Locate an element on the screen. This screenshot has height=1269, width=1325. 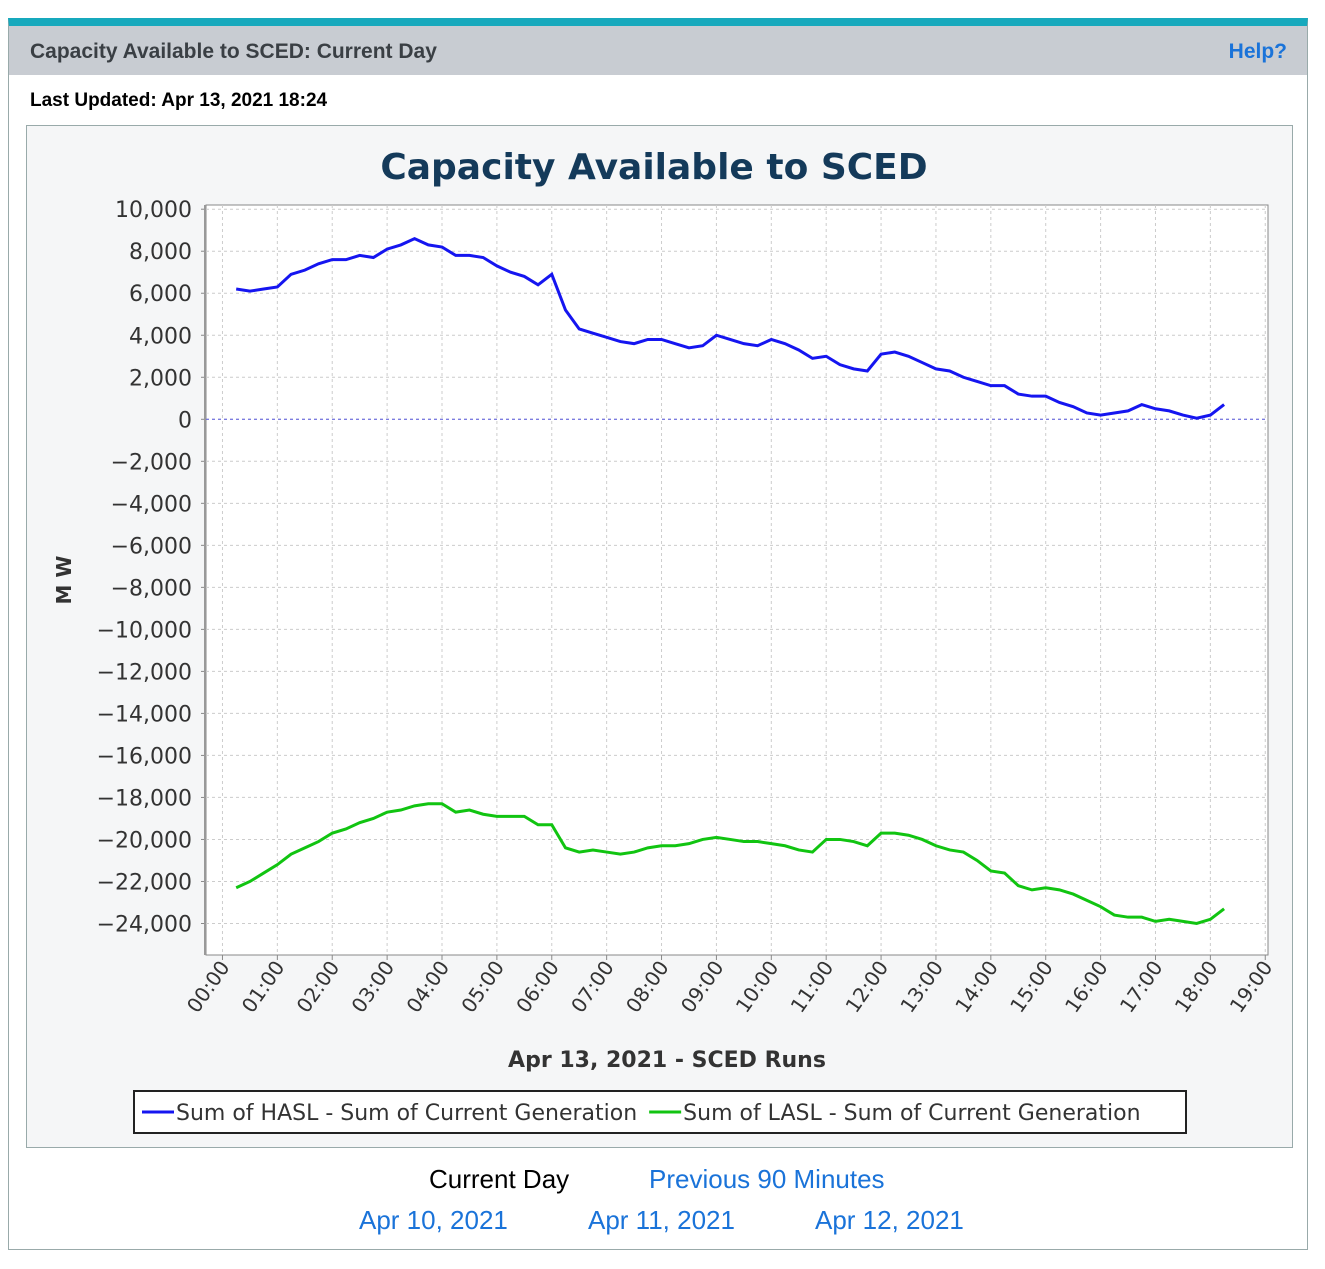
day-link: Apr 10, 2021 is located at coordinates (433, 1220).